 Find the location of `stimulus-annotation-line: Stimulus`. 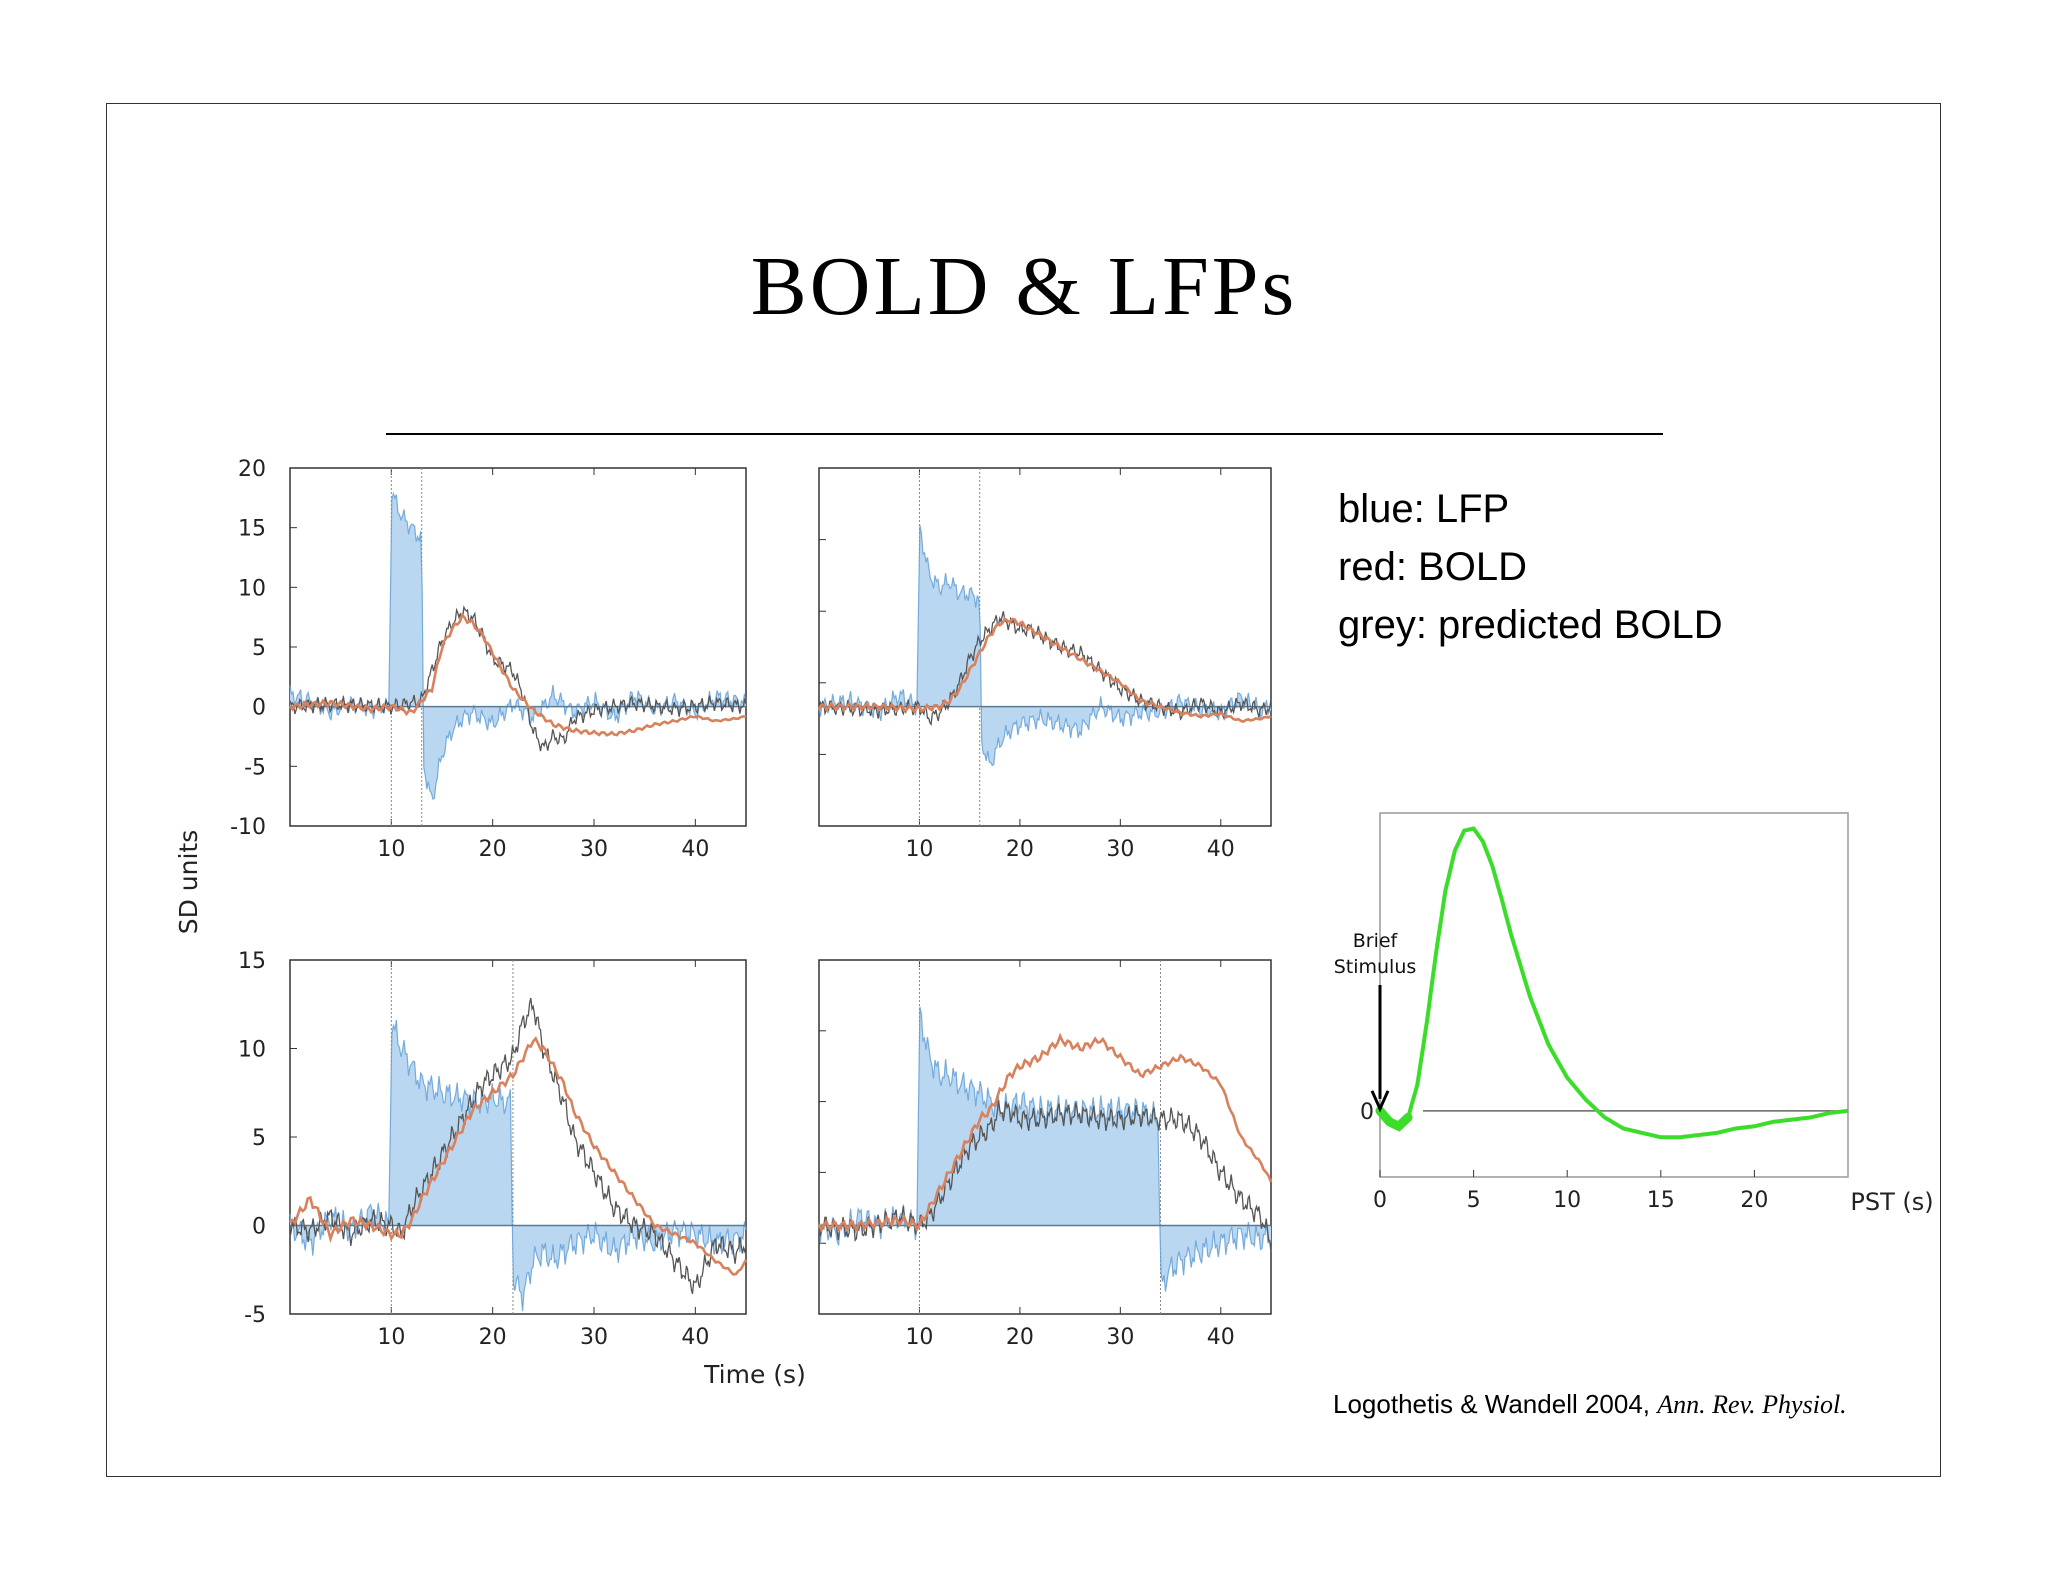

stimulus-annotation-line: Stimulus is located at coordinates (1375, 967).